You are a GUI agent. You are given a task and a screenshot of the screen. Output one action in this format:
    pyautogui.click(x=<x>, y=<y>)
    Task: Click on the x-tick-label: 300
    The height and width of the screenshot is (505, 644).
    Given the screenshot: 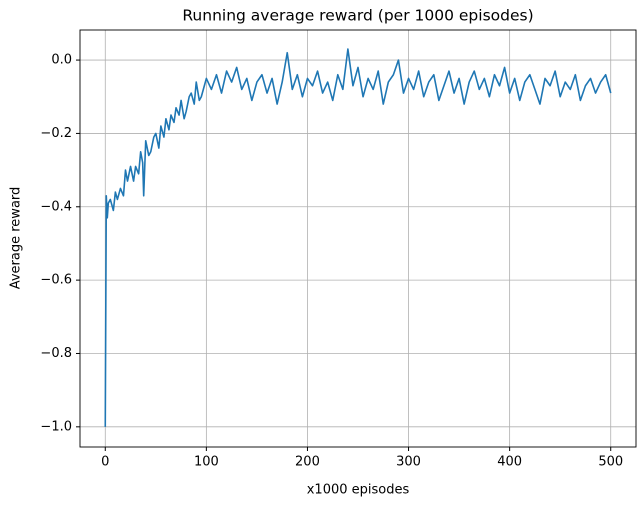 What is the action you would take?
    pyautogui.click(x=408, y=462)
    